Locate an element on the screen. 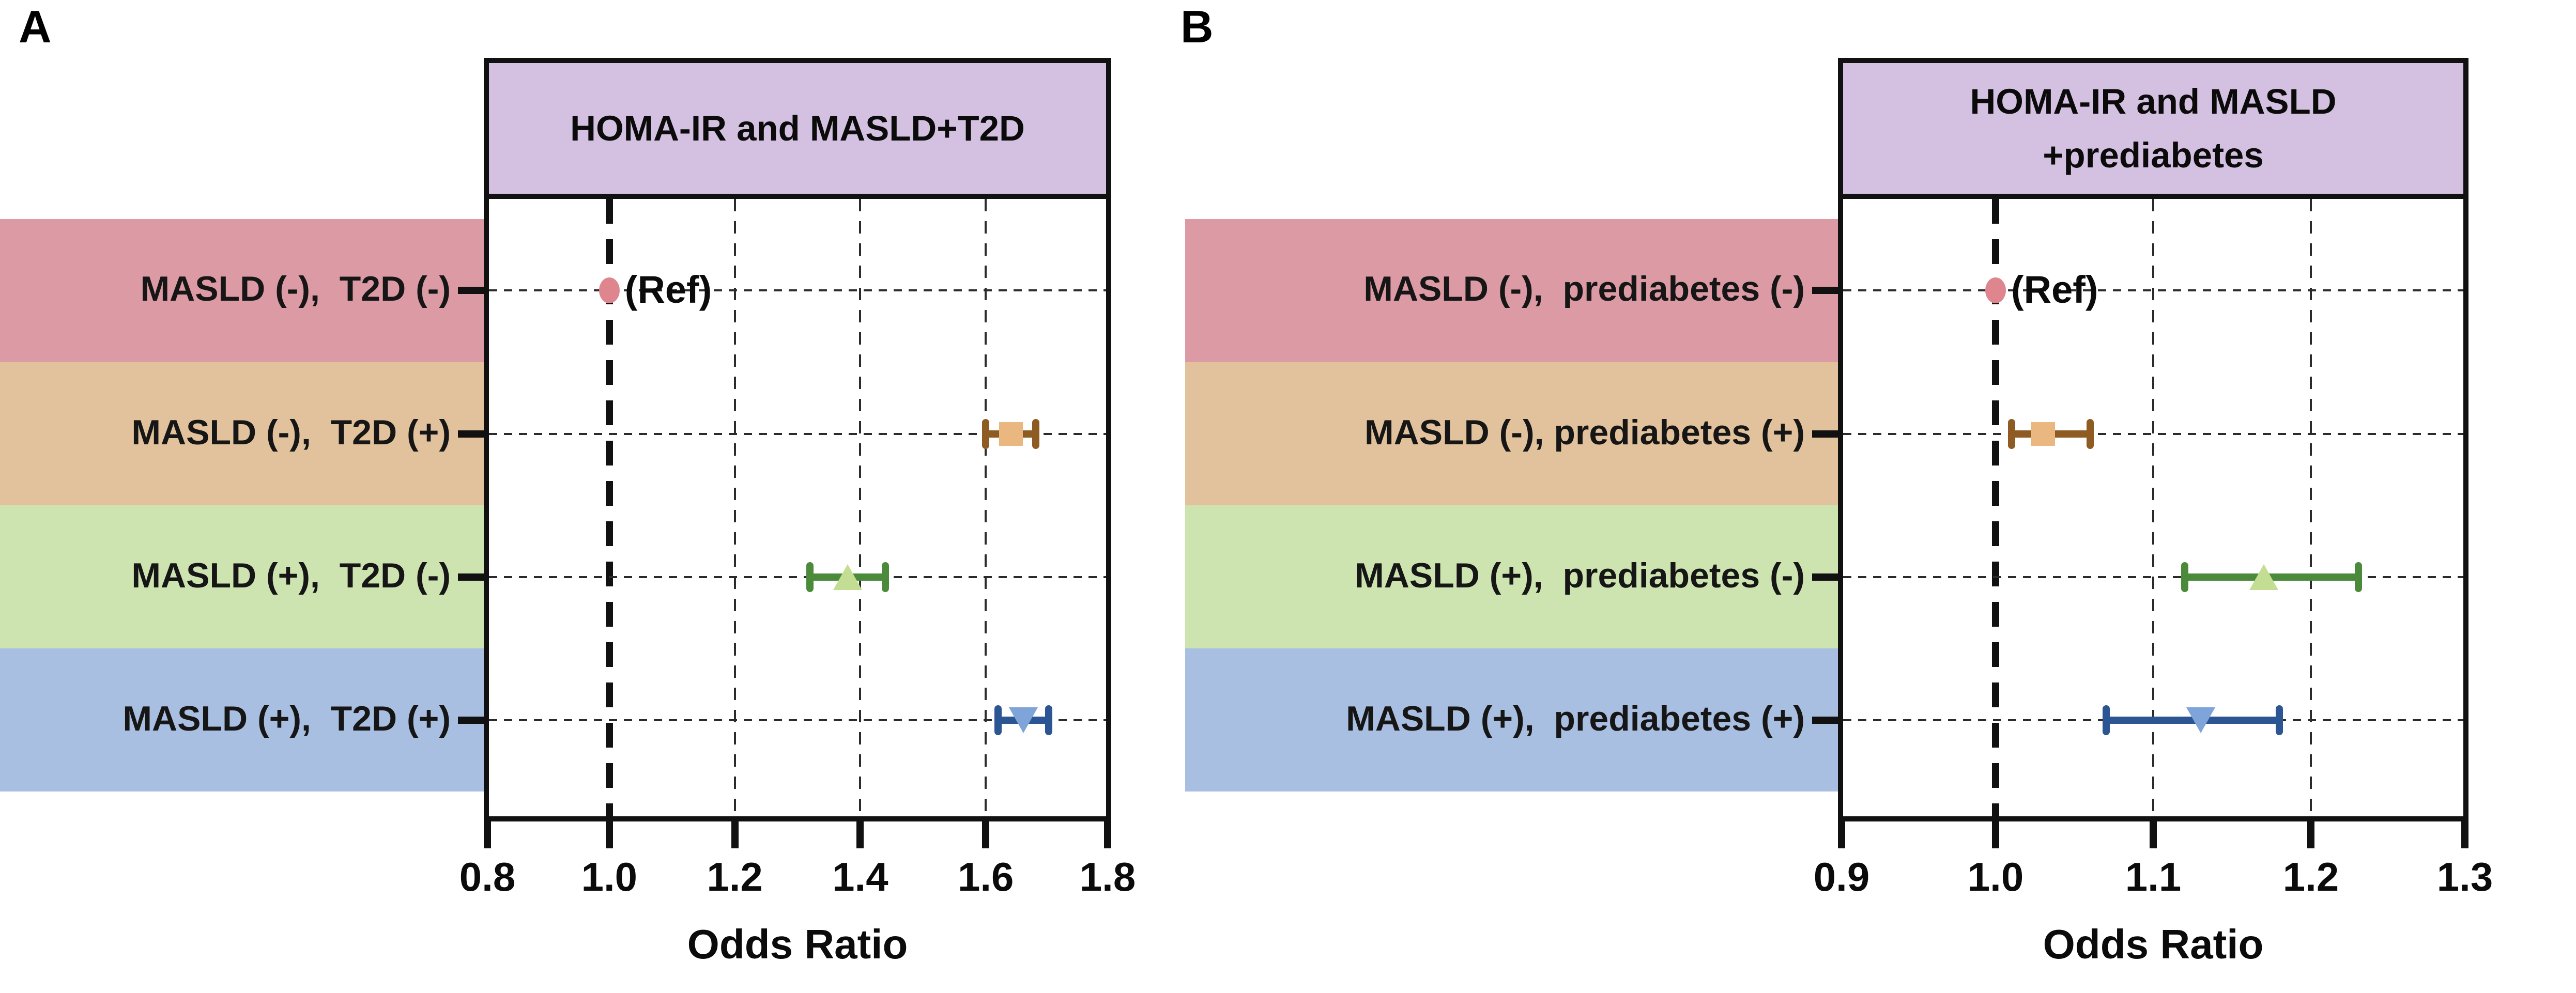  panel-title-text: +prediabetes is located at coordinates (2153, 155).